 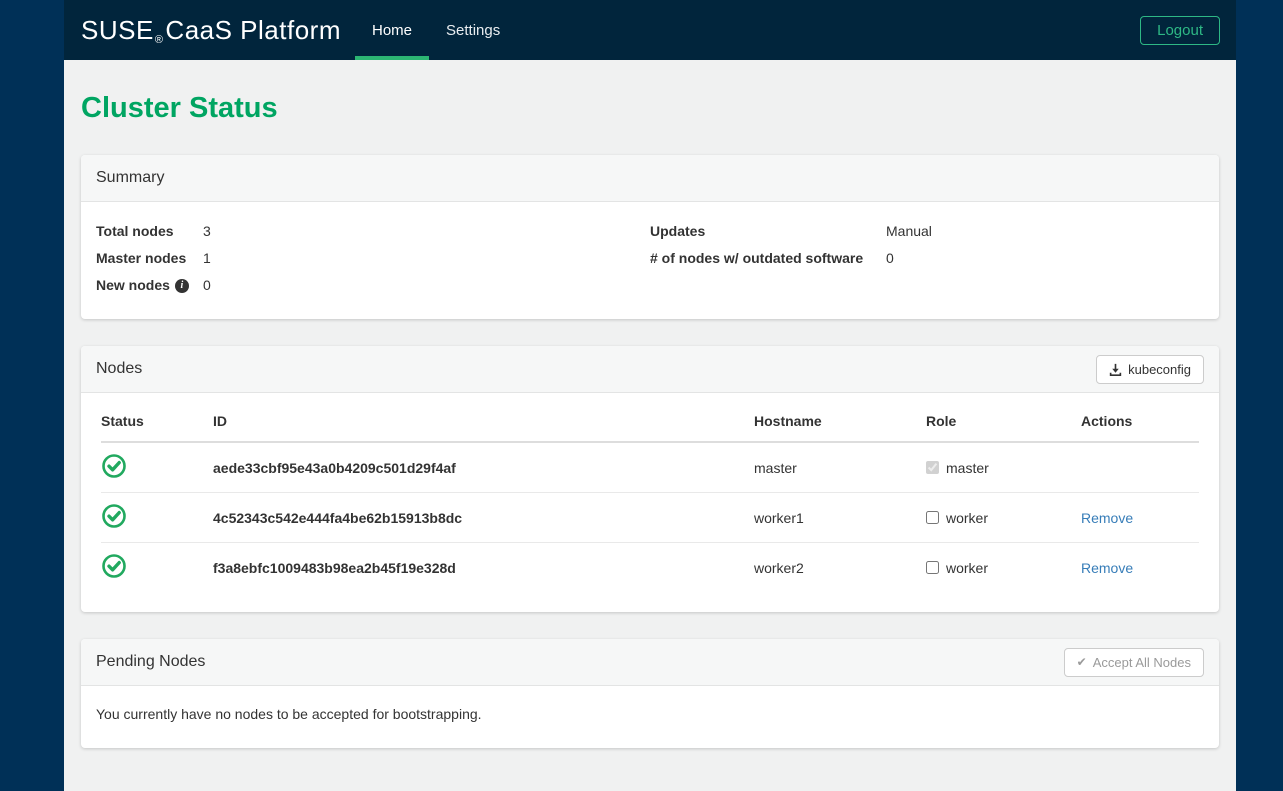 What do you see at coordinates (135, 231) in the screenshot?
I see `total-nodes-label: Total nodes` at bounding box center [135, 231].